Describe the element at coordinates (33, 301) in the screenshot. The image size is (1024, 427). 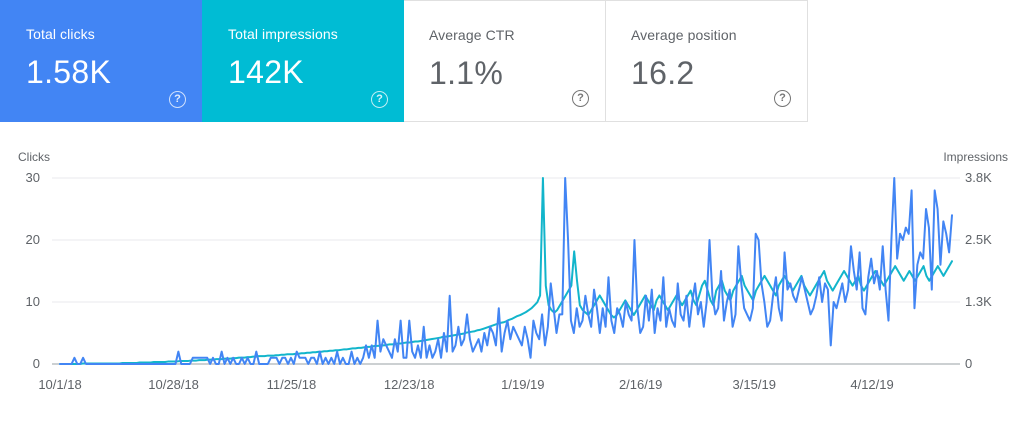
I see `y-left-tick-label: 10` at that location.